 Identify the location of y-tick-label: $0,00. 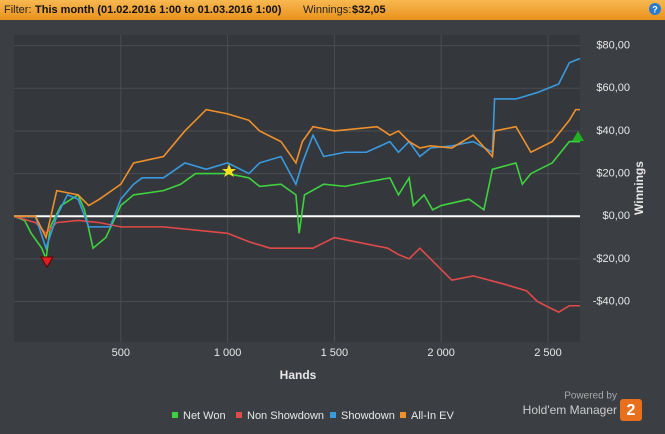
(616, 216).